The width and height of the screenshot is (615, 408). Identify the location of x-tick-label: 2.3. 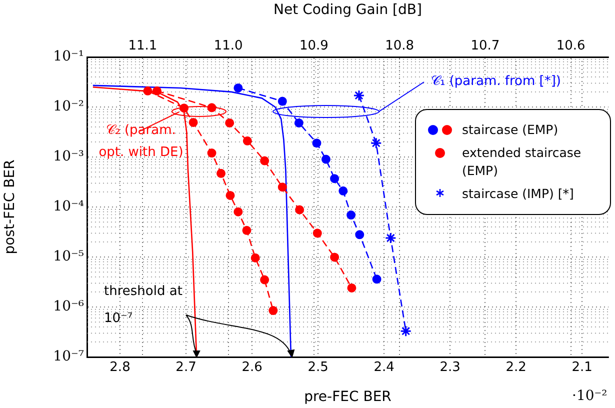
(450, 368).